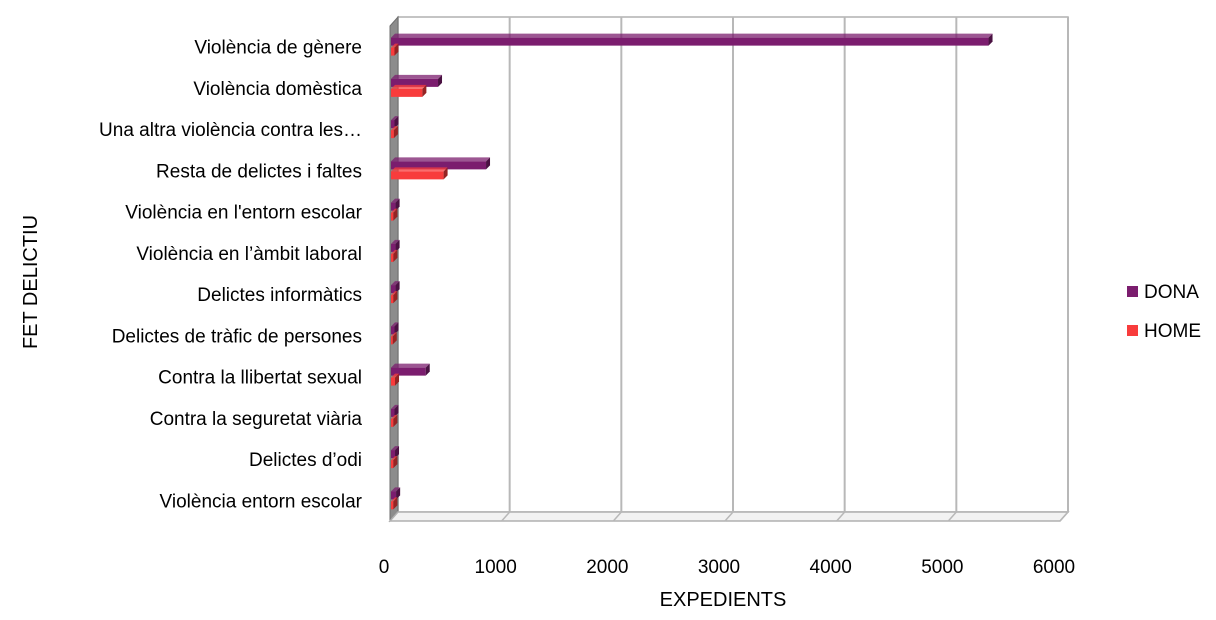  Describe the element at coordinates (237, 336) in the screenshot. I see `y-tick-label: Delictes de tràfic de persones` at that location.